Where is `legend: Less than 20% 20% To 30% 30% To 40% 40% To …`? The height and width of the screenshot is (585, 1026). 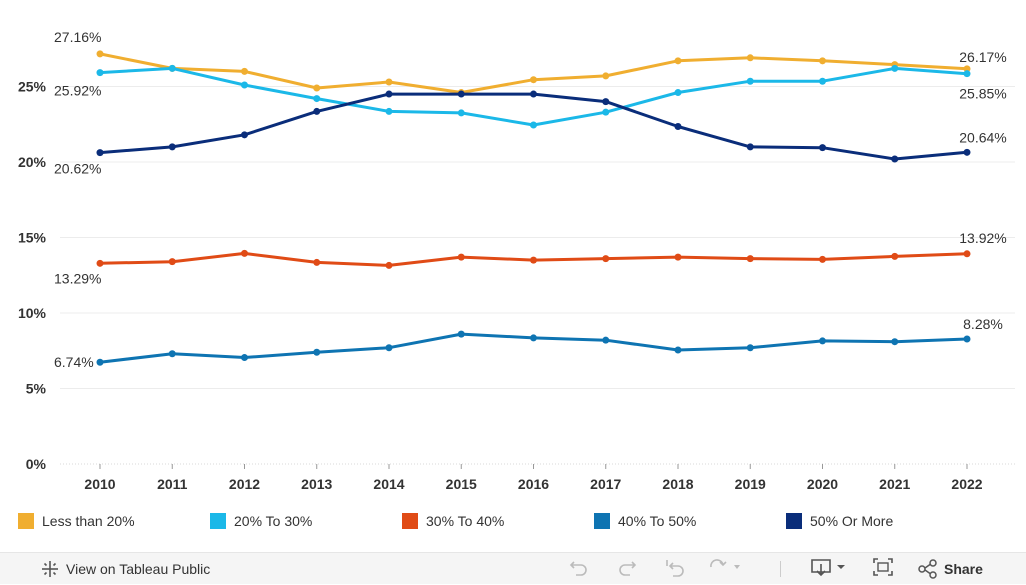 legend: Less than 20% 20% To 30% 30% To 40% 40% To … is located at coordinates (513, 522).